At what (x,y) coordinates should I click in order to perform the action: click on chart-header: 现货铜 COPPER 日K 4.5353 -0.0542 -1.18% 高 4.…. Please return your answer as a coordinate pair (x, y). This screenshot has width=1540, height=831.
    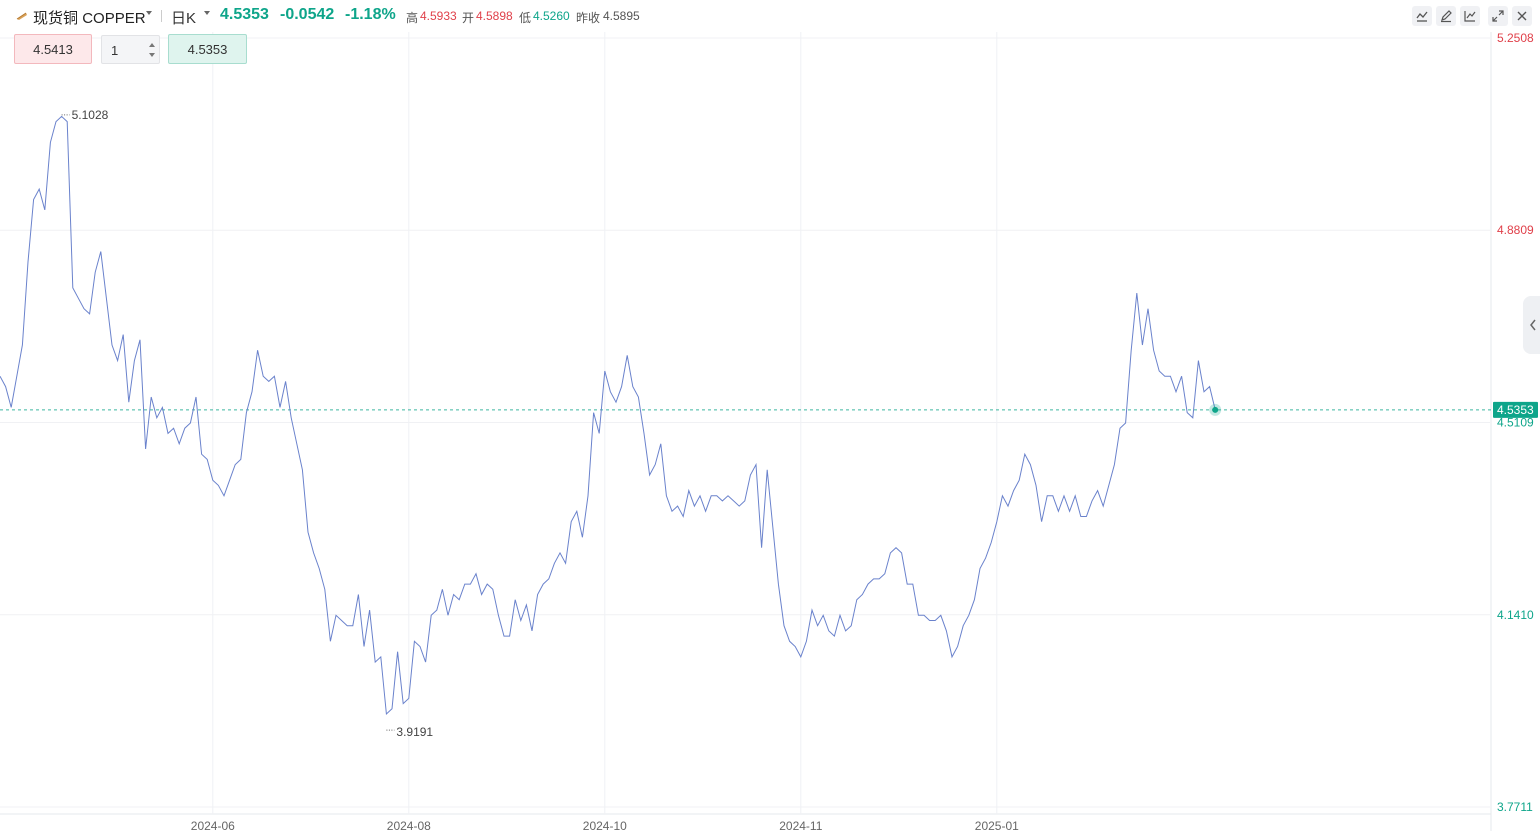
    Looking at the image, I should click on (770, 16).